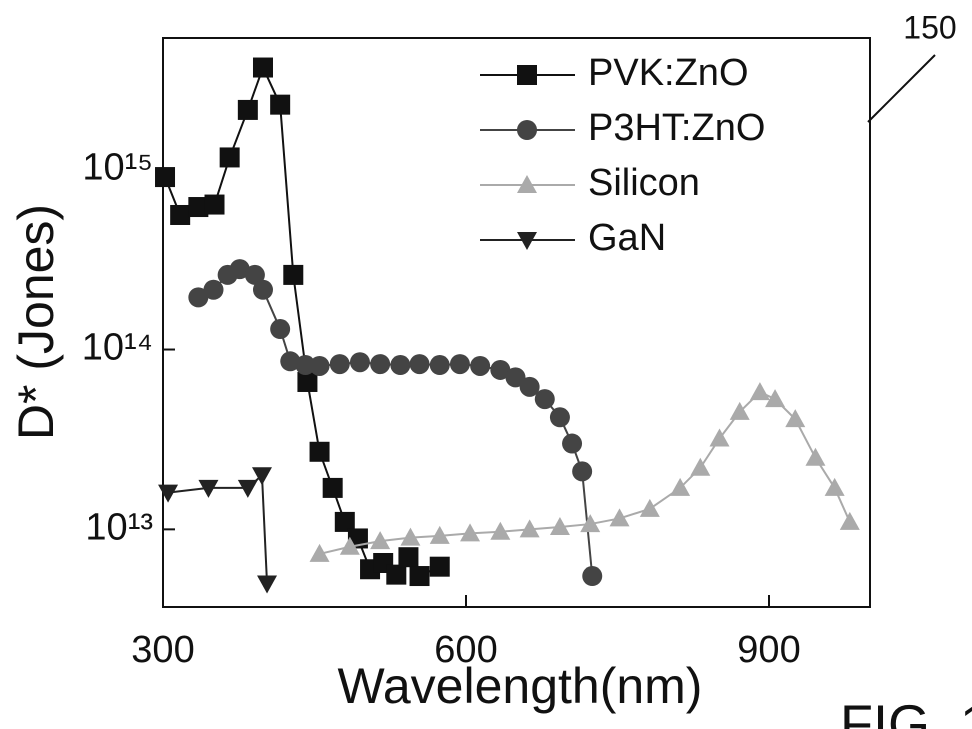 This screenshot has width=972, height=729. I want to click on figure-label: FIG. 1, so click(906, 711).